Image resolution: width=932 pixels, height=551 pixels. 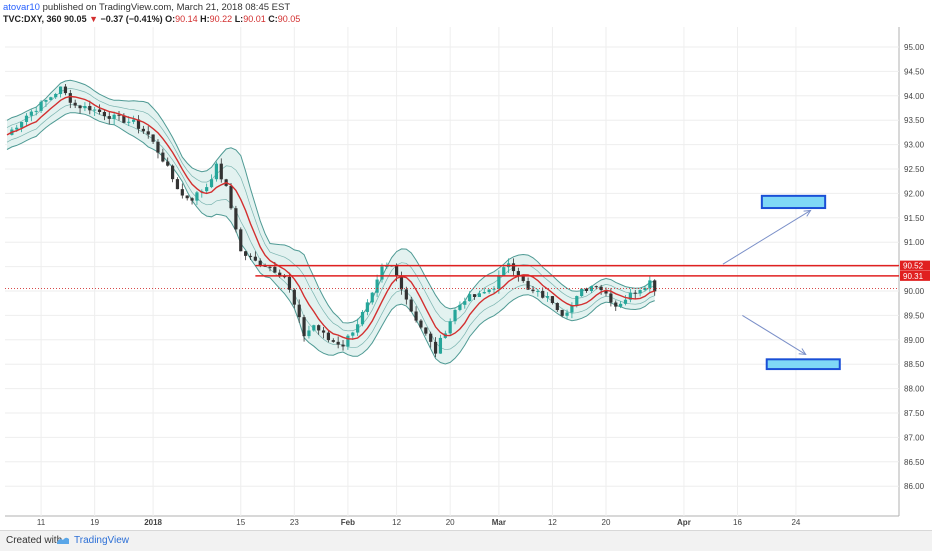 What do you see at coordinates (914, 169) in the screenshot?
I see `y-tick-label: 92.50` at bounding box center [914, 169].